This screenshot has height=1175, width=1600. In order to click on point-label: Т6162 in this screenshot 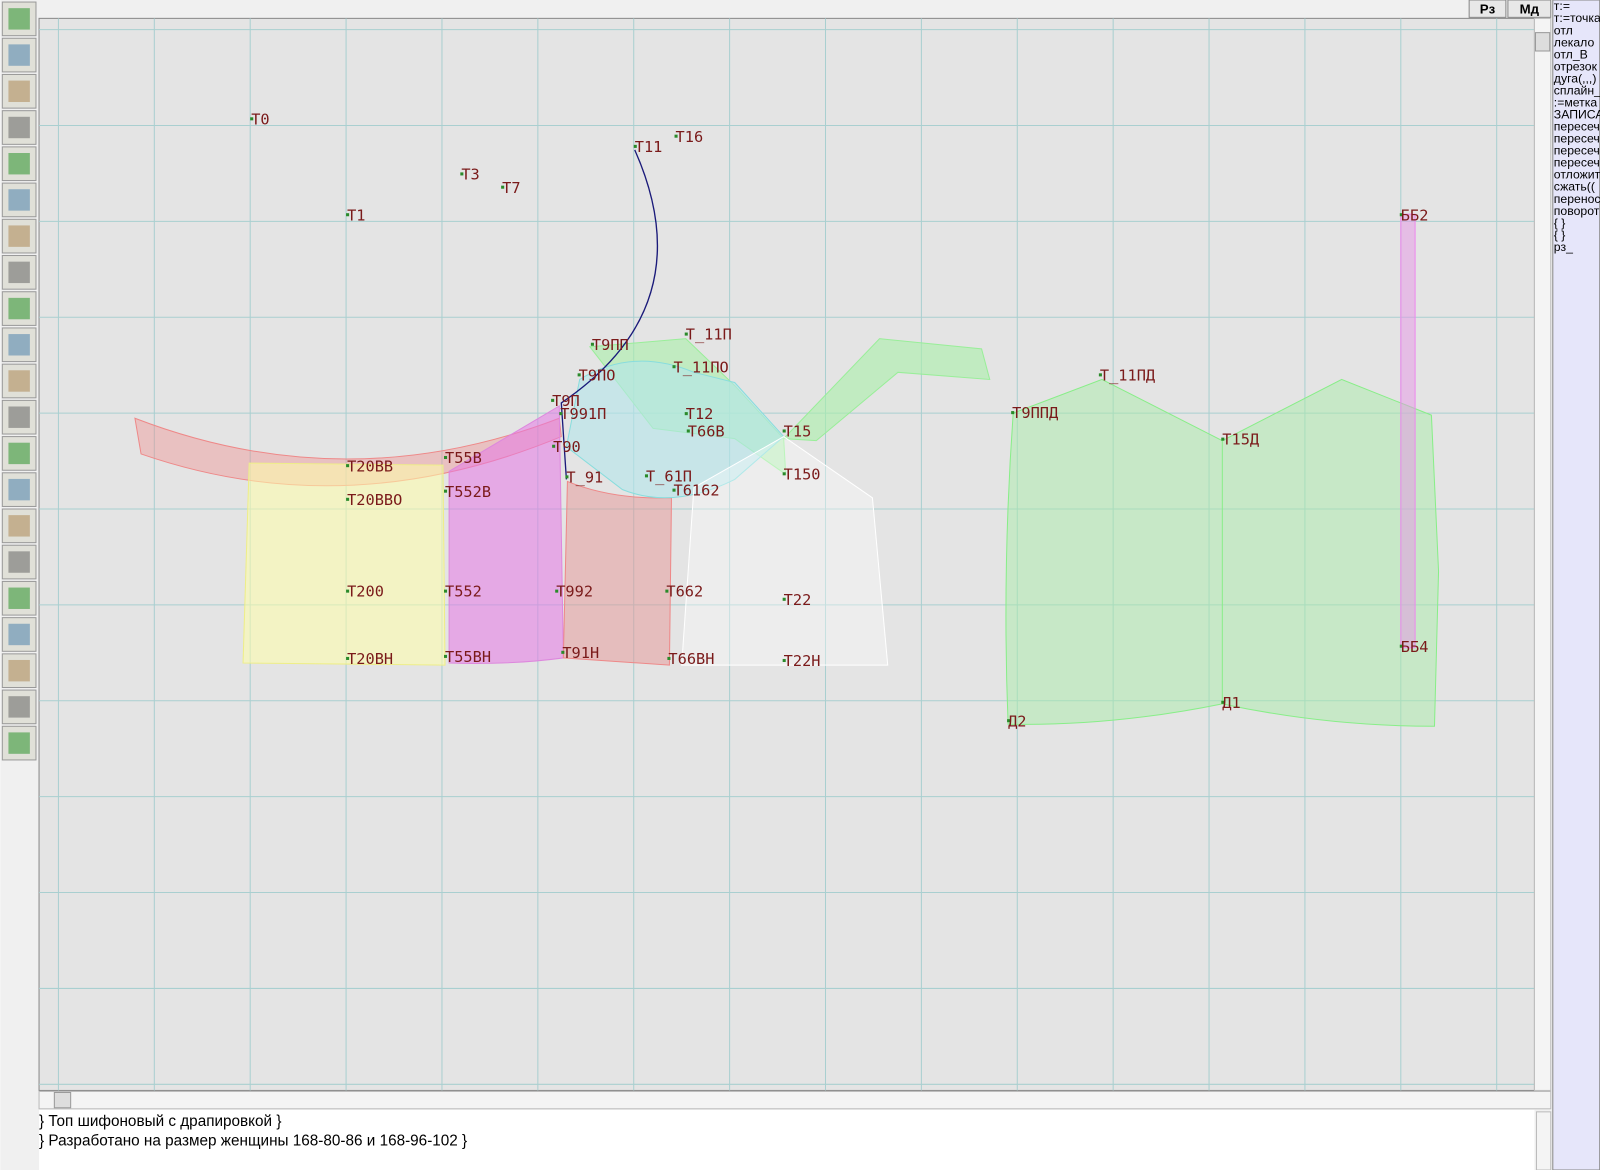, I will do `click(697, 491)`.